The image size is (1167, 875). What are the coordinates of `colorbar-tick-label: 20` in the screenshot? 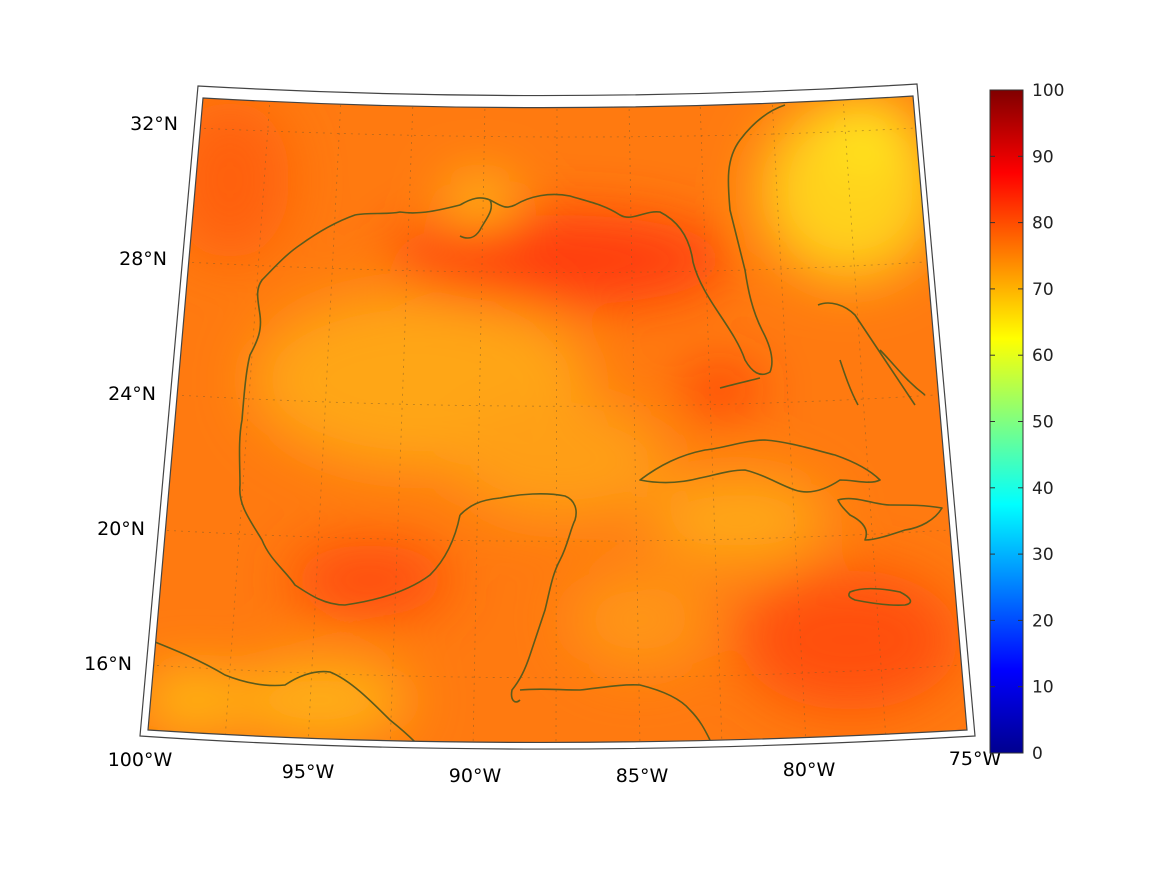 It's located at (1043, 621).